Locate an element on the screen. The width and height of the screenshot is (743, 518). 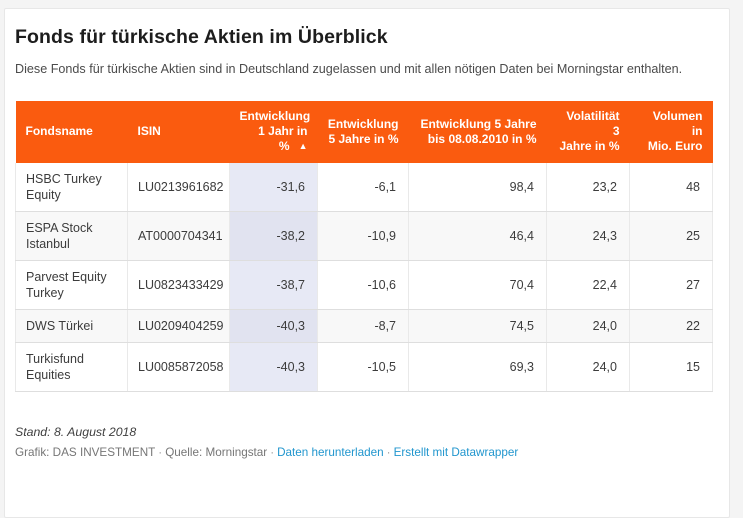
value-cell: -38,2 is located at coordinates (273, 236).